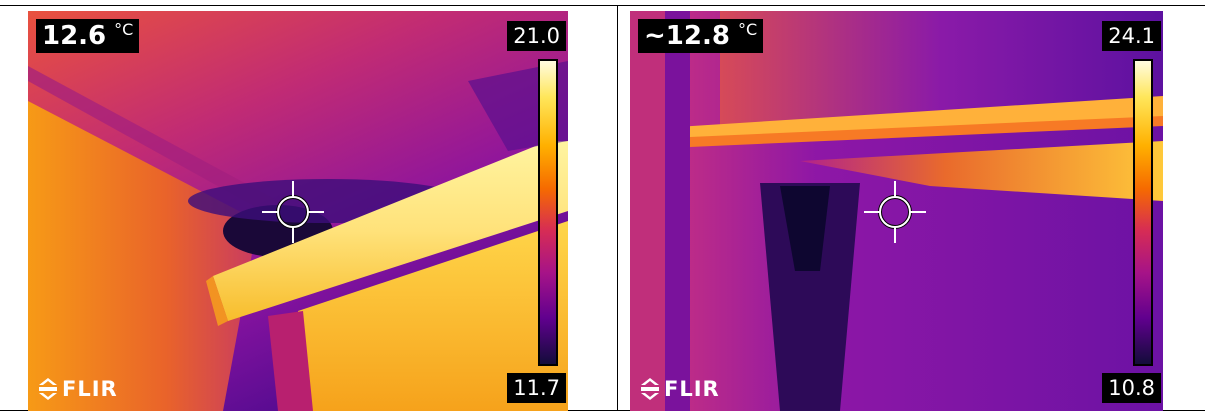 Image resolution: width=1205 pixels, height=416 pixels. I want to click on spot-temperature-readout: ~12.8 °C, so click(701, 36).